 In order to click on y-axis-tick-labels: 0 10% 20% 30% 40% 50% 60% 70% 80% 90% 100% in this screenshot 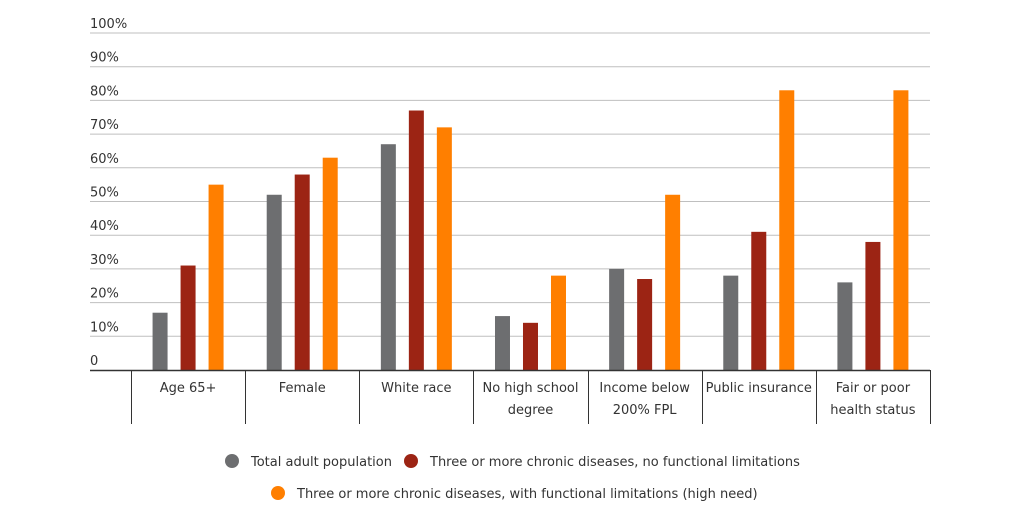, I will do `click(108, 193)`.